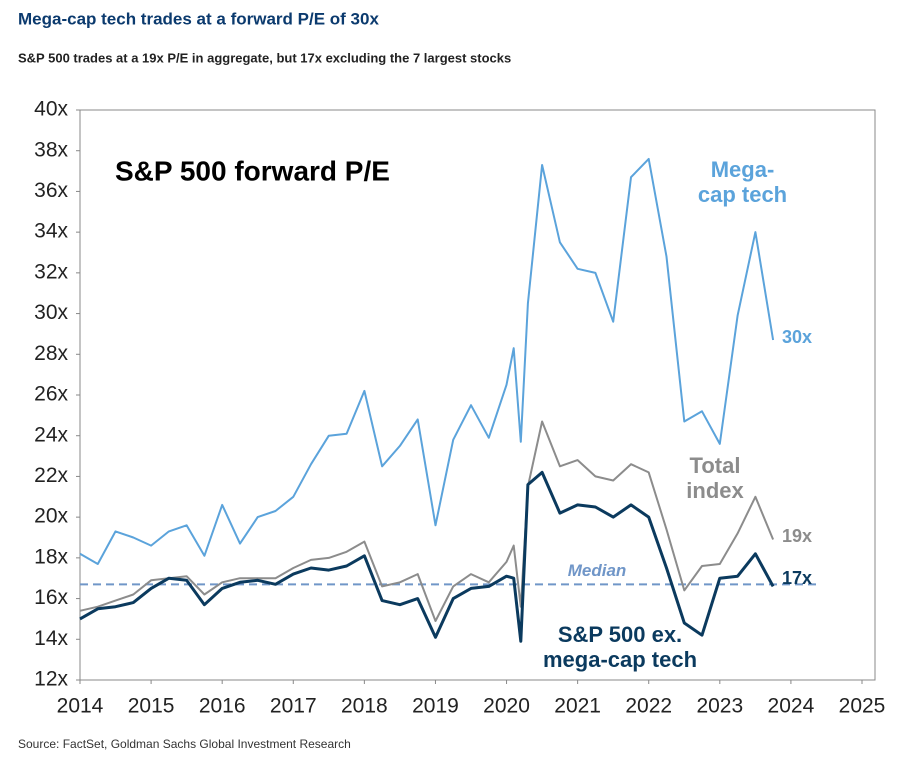 The width and height of the screenshot is (920, 765). I want to click on x-tick-label: 2023, so click(719, 706).